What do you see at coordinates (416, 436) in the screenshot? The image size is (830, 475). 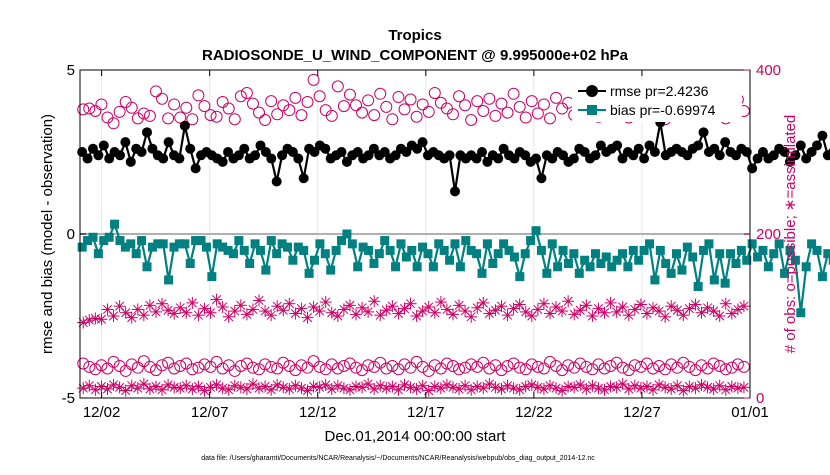 I see `x-axis-label: Dec.01,2014 00:00:00 start` at bounding box center [416, 436].